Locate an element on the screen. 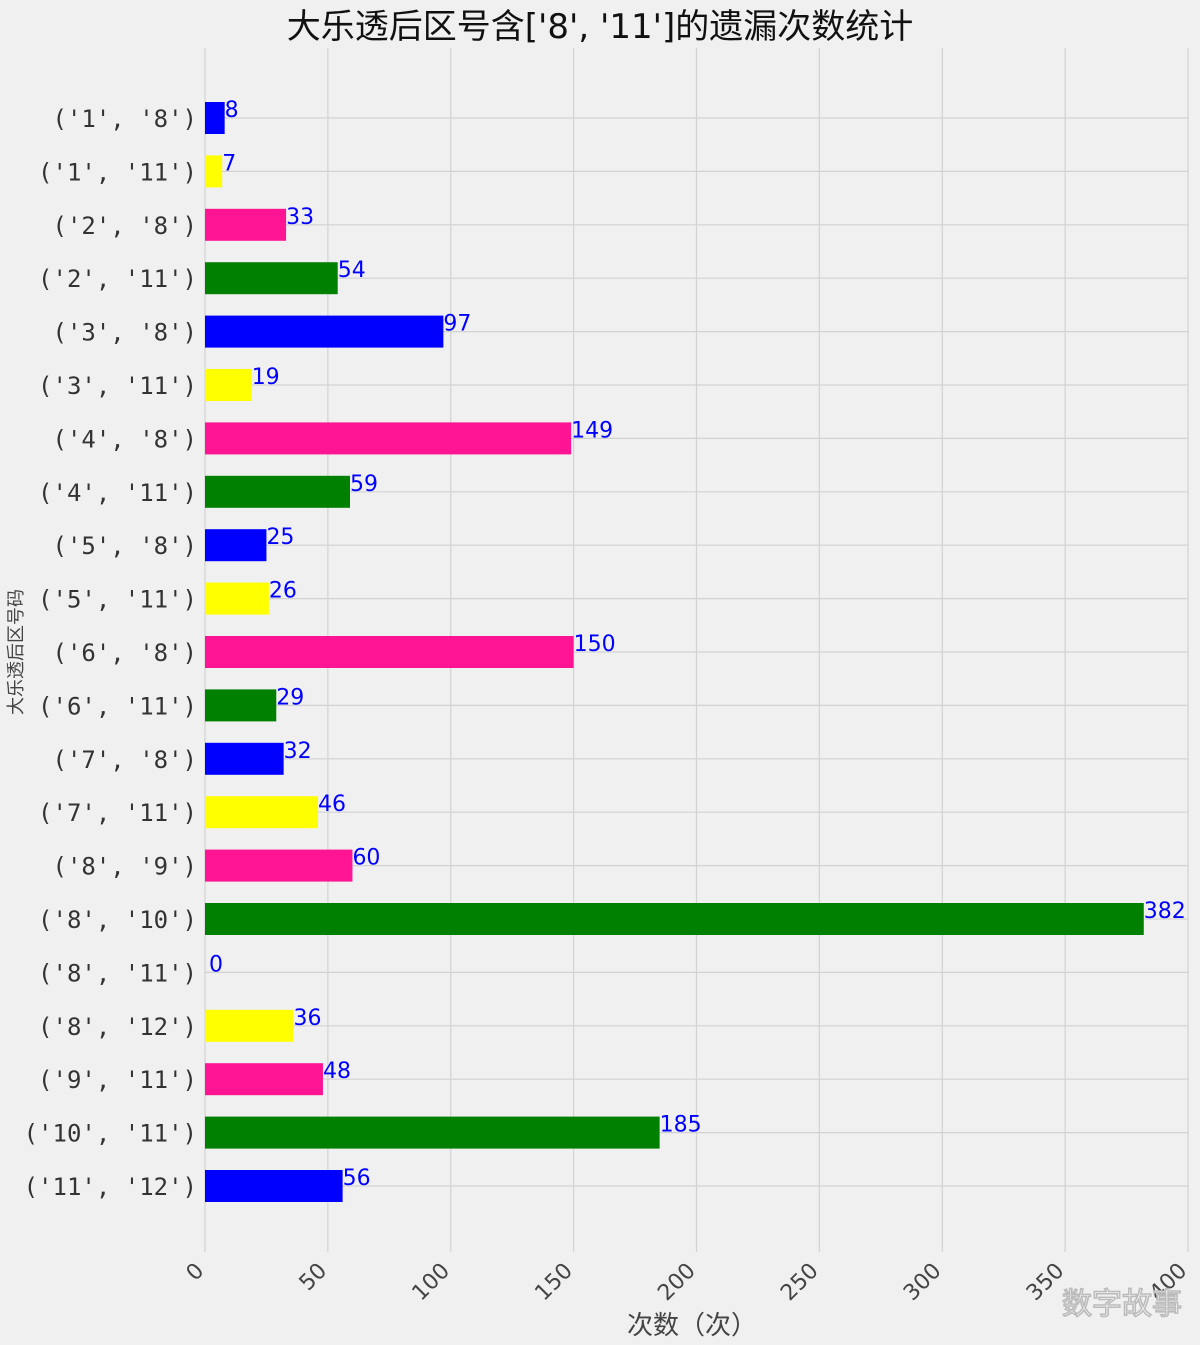  y-tick-label: ('5', '11') is located at coordinates (117, 600).